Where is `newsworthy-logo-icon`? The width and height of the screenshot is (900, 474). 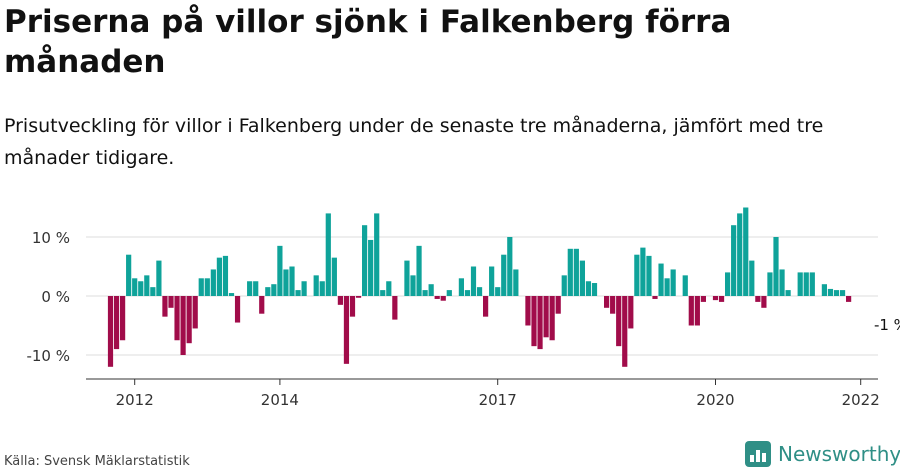
newsworthy-logo-icon is located at coordinates (758, 454).